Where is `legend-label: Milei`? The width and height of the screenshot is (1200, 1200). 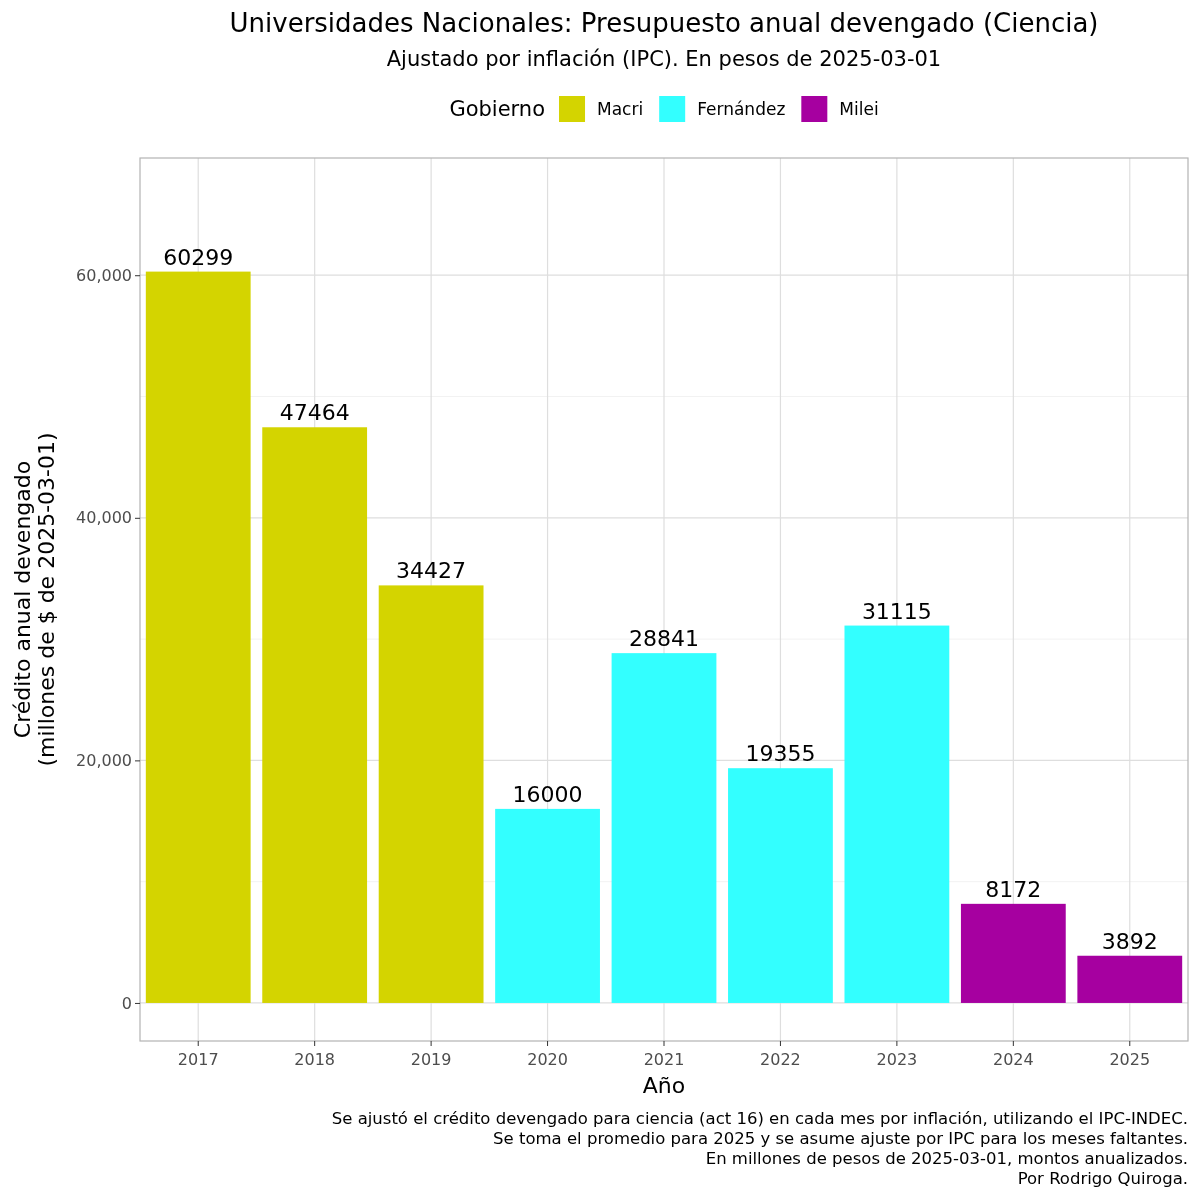
legend-label: Milei is located at coordinates (859, 108).